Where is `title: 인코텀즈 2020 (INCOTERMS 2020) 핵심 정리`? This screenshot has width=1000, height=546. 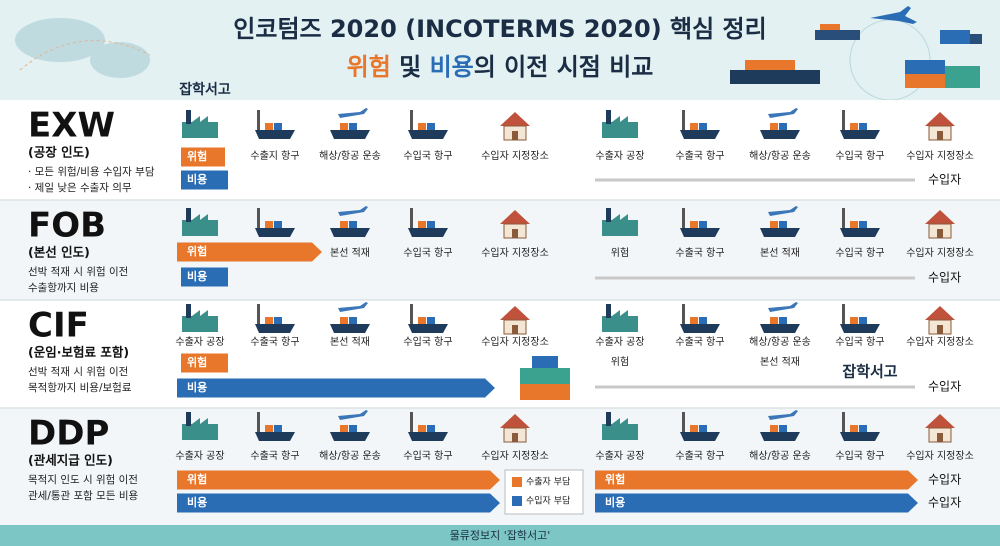 title: 인코텀즈 2020 (INCOTERMS 2020) 핵심 정리 is located at coordinates (499, 29).